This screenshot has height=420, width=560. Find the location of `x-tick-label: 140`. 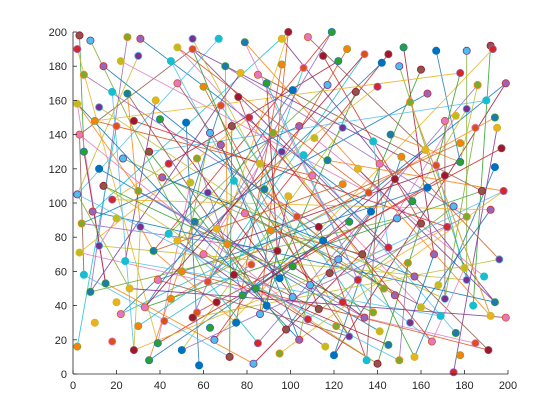

x-tick-label: 140 is located at coordinates (377, 386).